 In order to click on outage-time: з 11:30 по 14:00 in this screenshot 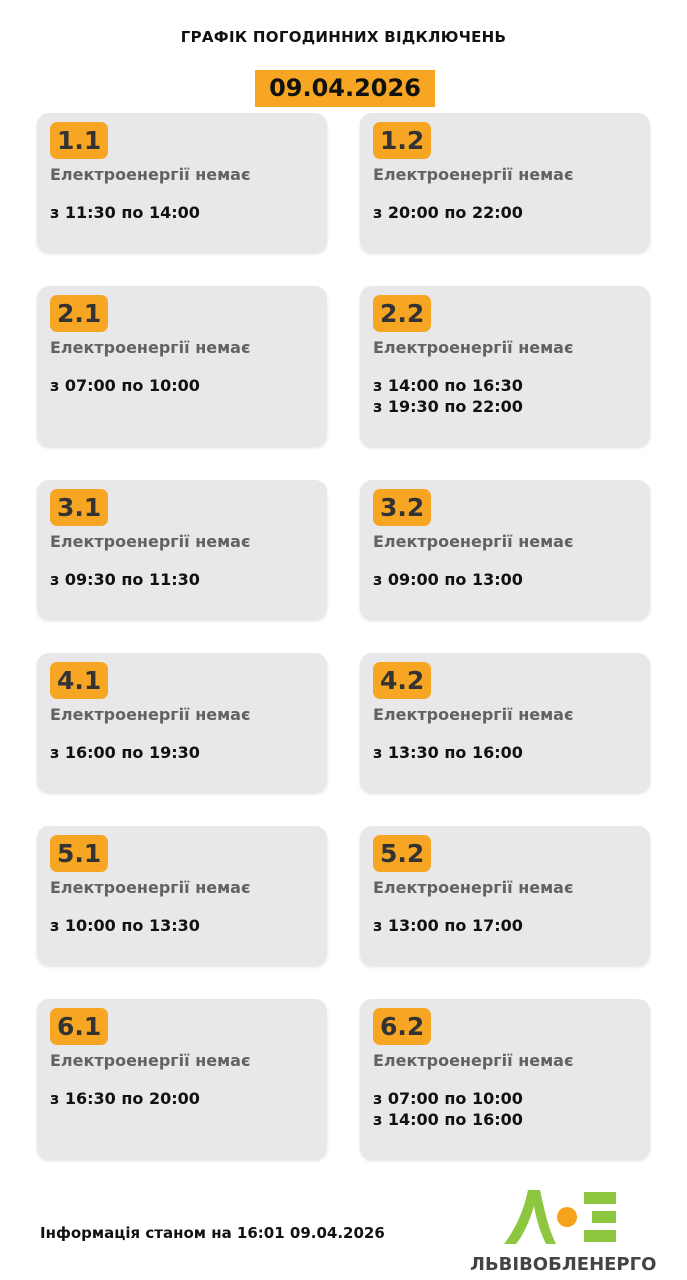, I will do `click(125, 212)`.